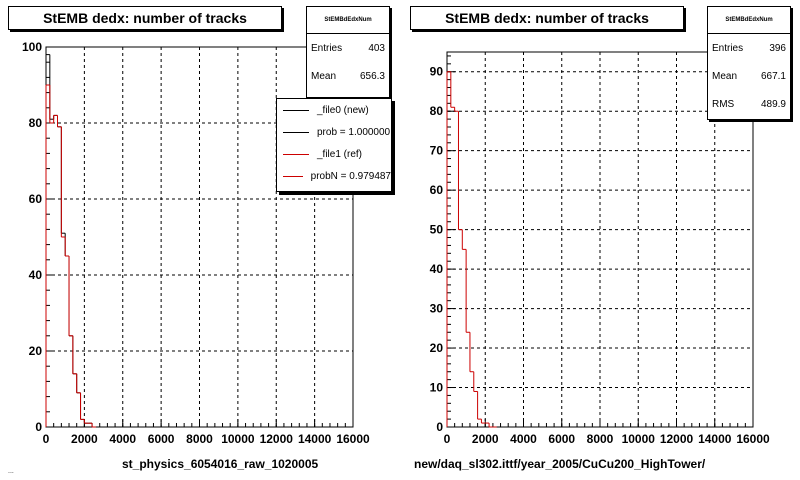 The width and height of the screenshot is (800, 480). Describe the element at coordinates (437, 151) in the screenshot. I see `right-ytick-label: 70` at that location.